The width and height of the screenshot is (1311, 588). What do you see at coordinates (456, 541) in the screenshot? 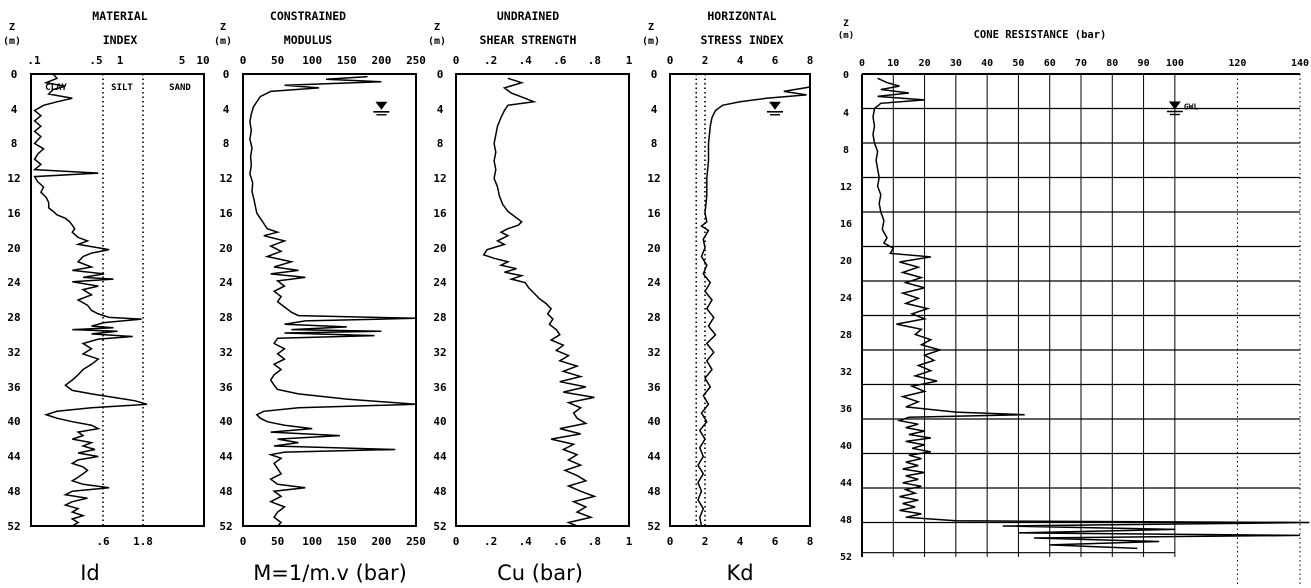
I see `panel-3-bottom-tick: 0` at bounding box center [456, 541].